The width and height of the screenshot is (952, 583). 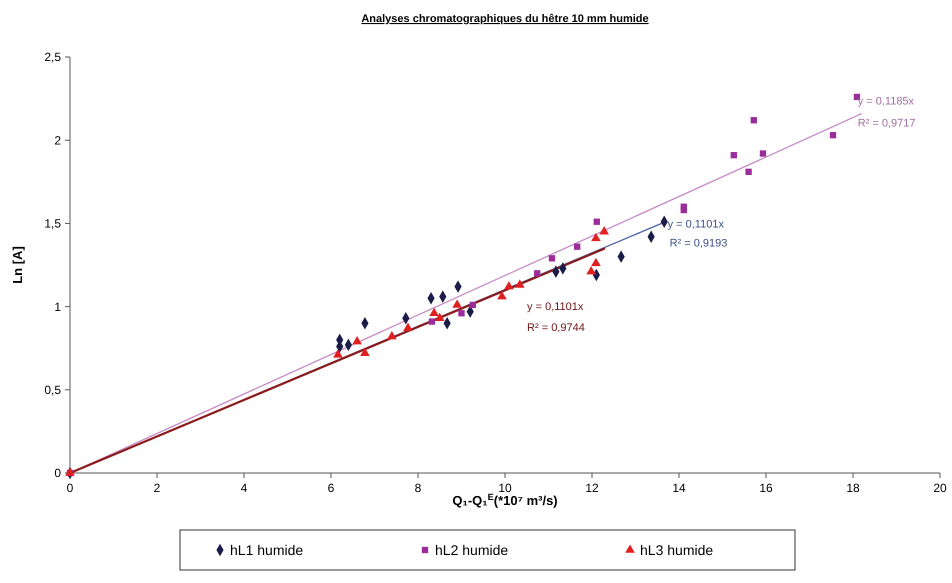 What do you see at coordinates (58, 473) in the screenshot?
I see `y-tick-label: 0` at bounding box center [58, 473].